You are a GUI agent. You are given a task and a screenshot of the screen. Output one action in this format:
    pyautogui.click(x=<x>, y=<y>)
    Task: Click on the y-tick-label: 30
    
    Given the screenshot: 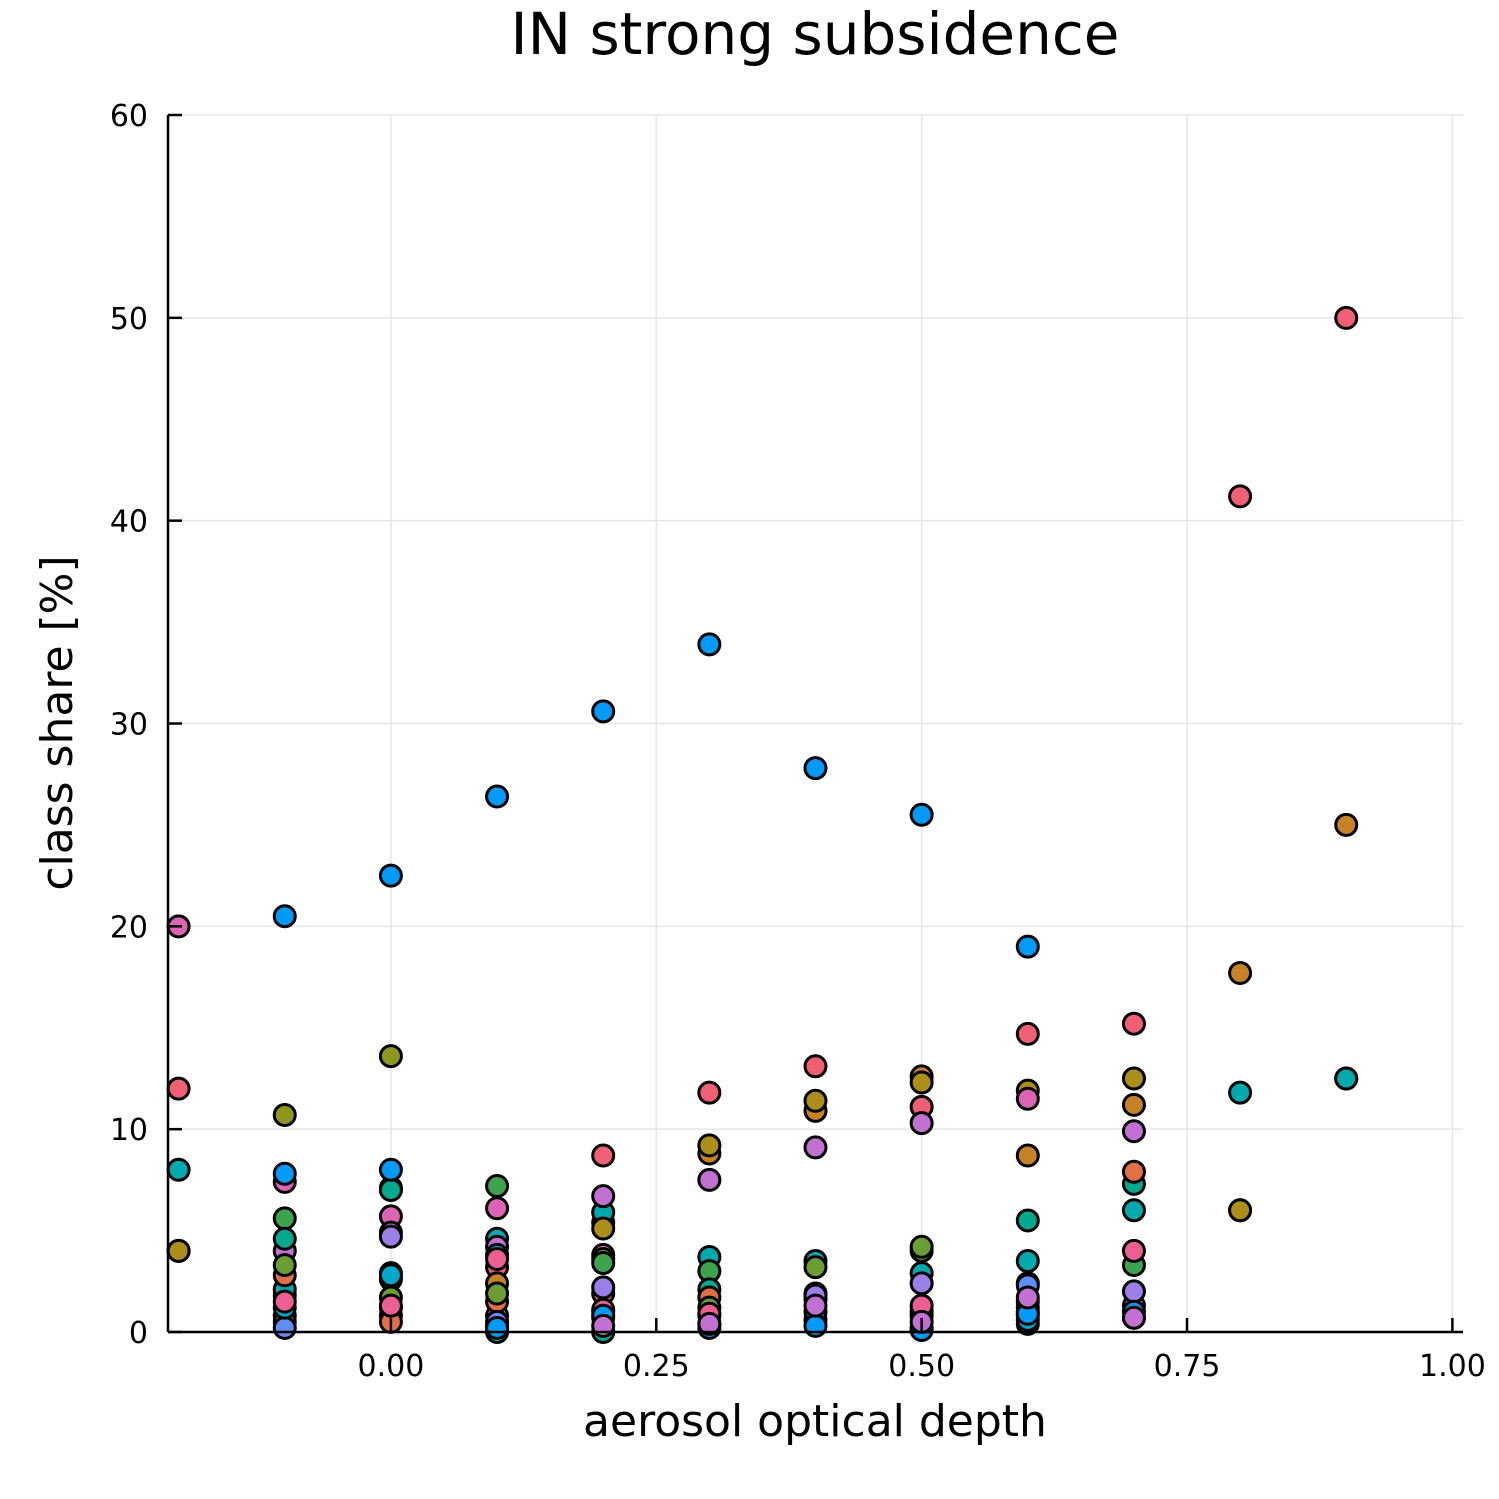 What is the action you would take?
    pyautogui.click(x=129, y=725)
    